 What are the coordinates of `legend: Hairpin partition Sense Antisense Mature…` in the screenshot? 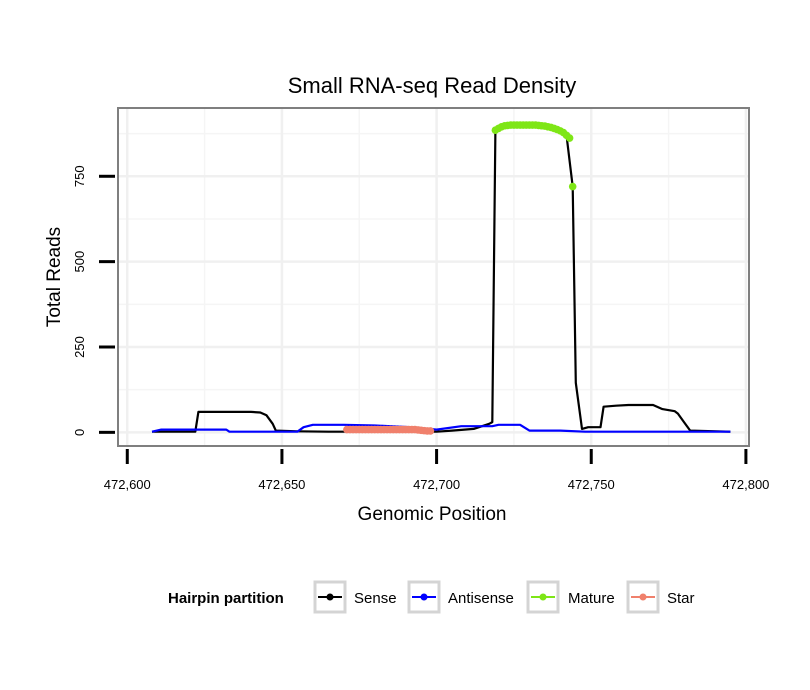 It's located at (431, 597).